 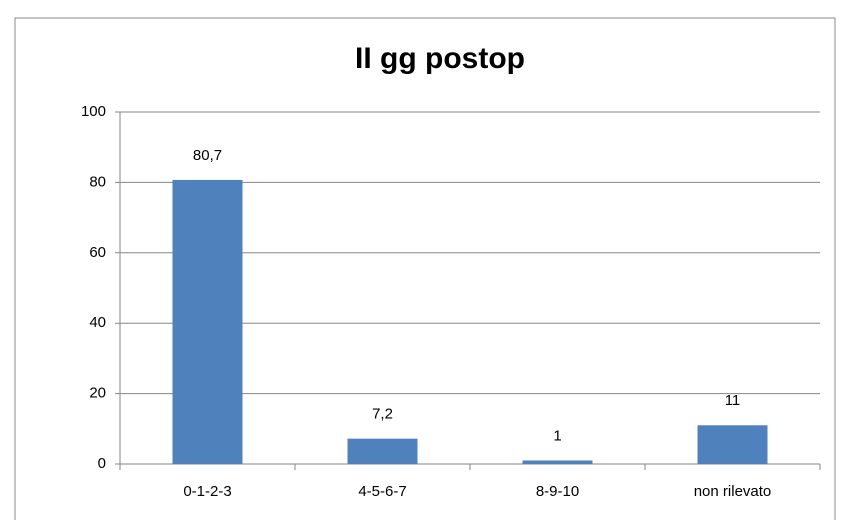 I want to click on data-label: 80,7, so click(x=207, y=155).